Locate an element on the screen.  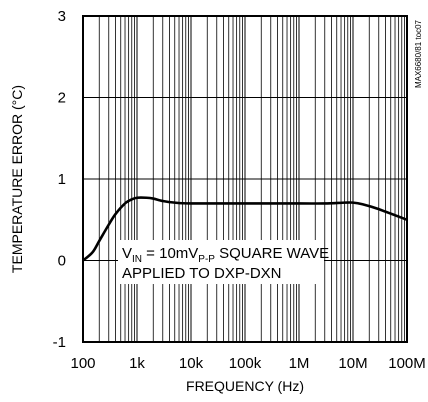
series-layer is located at coordinates (245, 229).